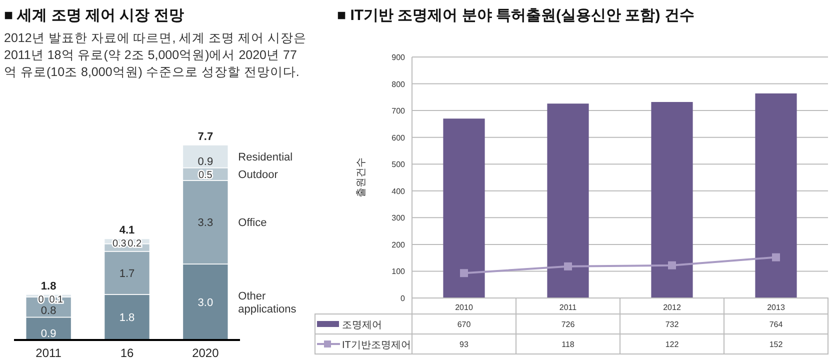 The image size is (835, 362). Describe the element at coordinates (376, 345) in the screenshot. I see `legend-label: IT기반조명제어` at that location.